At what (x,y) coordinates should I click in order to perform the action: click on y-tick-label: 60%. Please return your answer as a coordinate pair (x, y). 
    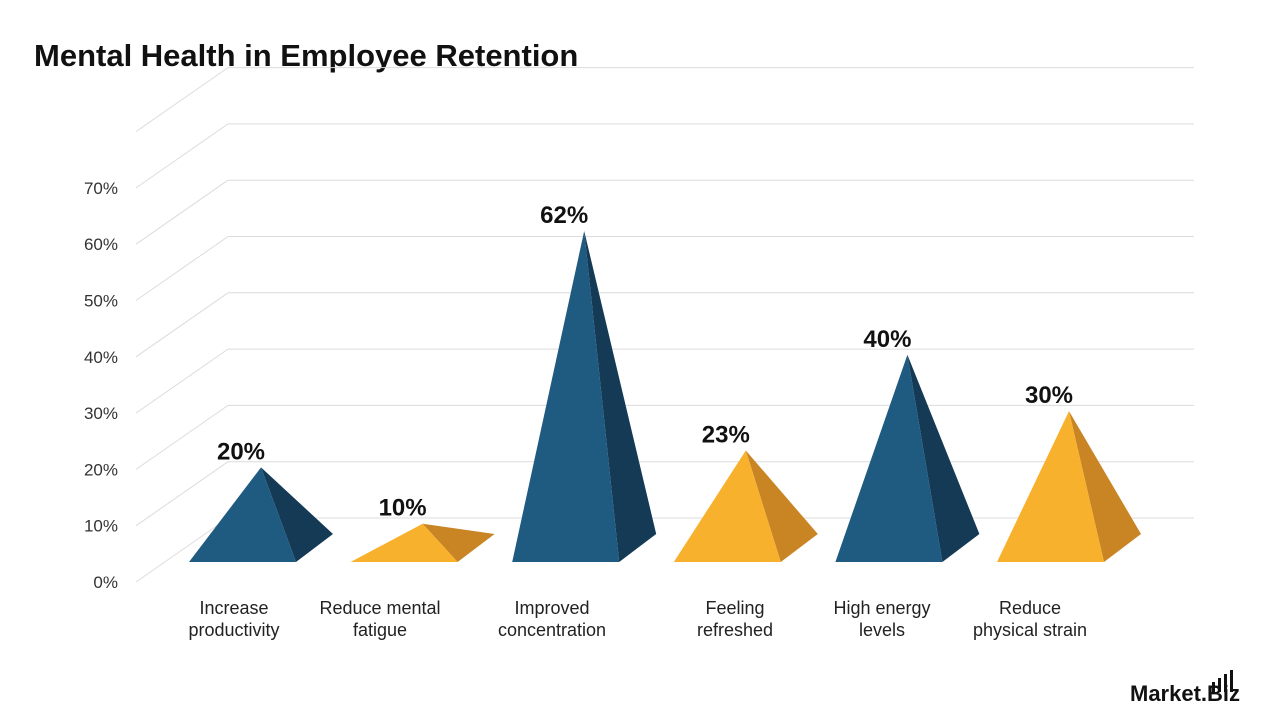
    Looking at the image, I should click on (101, 244).